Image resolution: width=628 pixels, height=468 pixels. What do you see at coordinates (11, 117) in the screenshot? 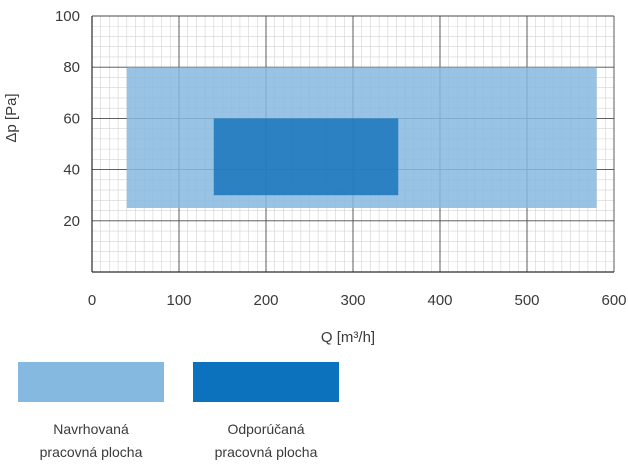
I see `y-axis-label: Δp [Pa]` at bounding box center [11, 117].